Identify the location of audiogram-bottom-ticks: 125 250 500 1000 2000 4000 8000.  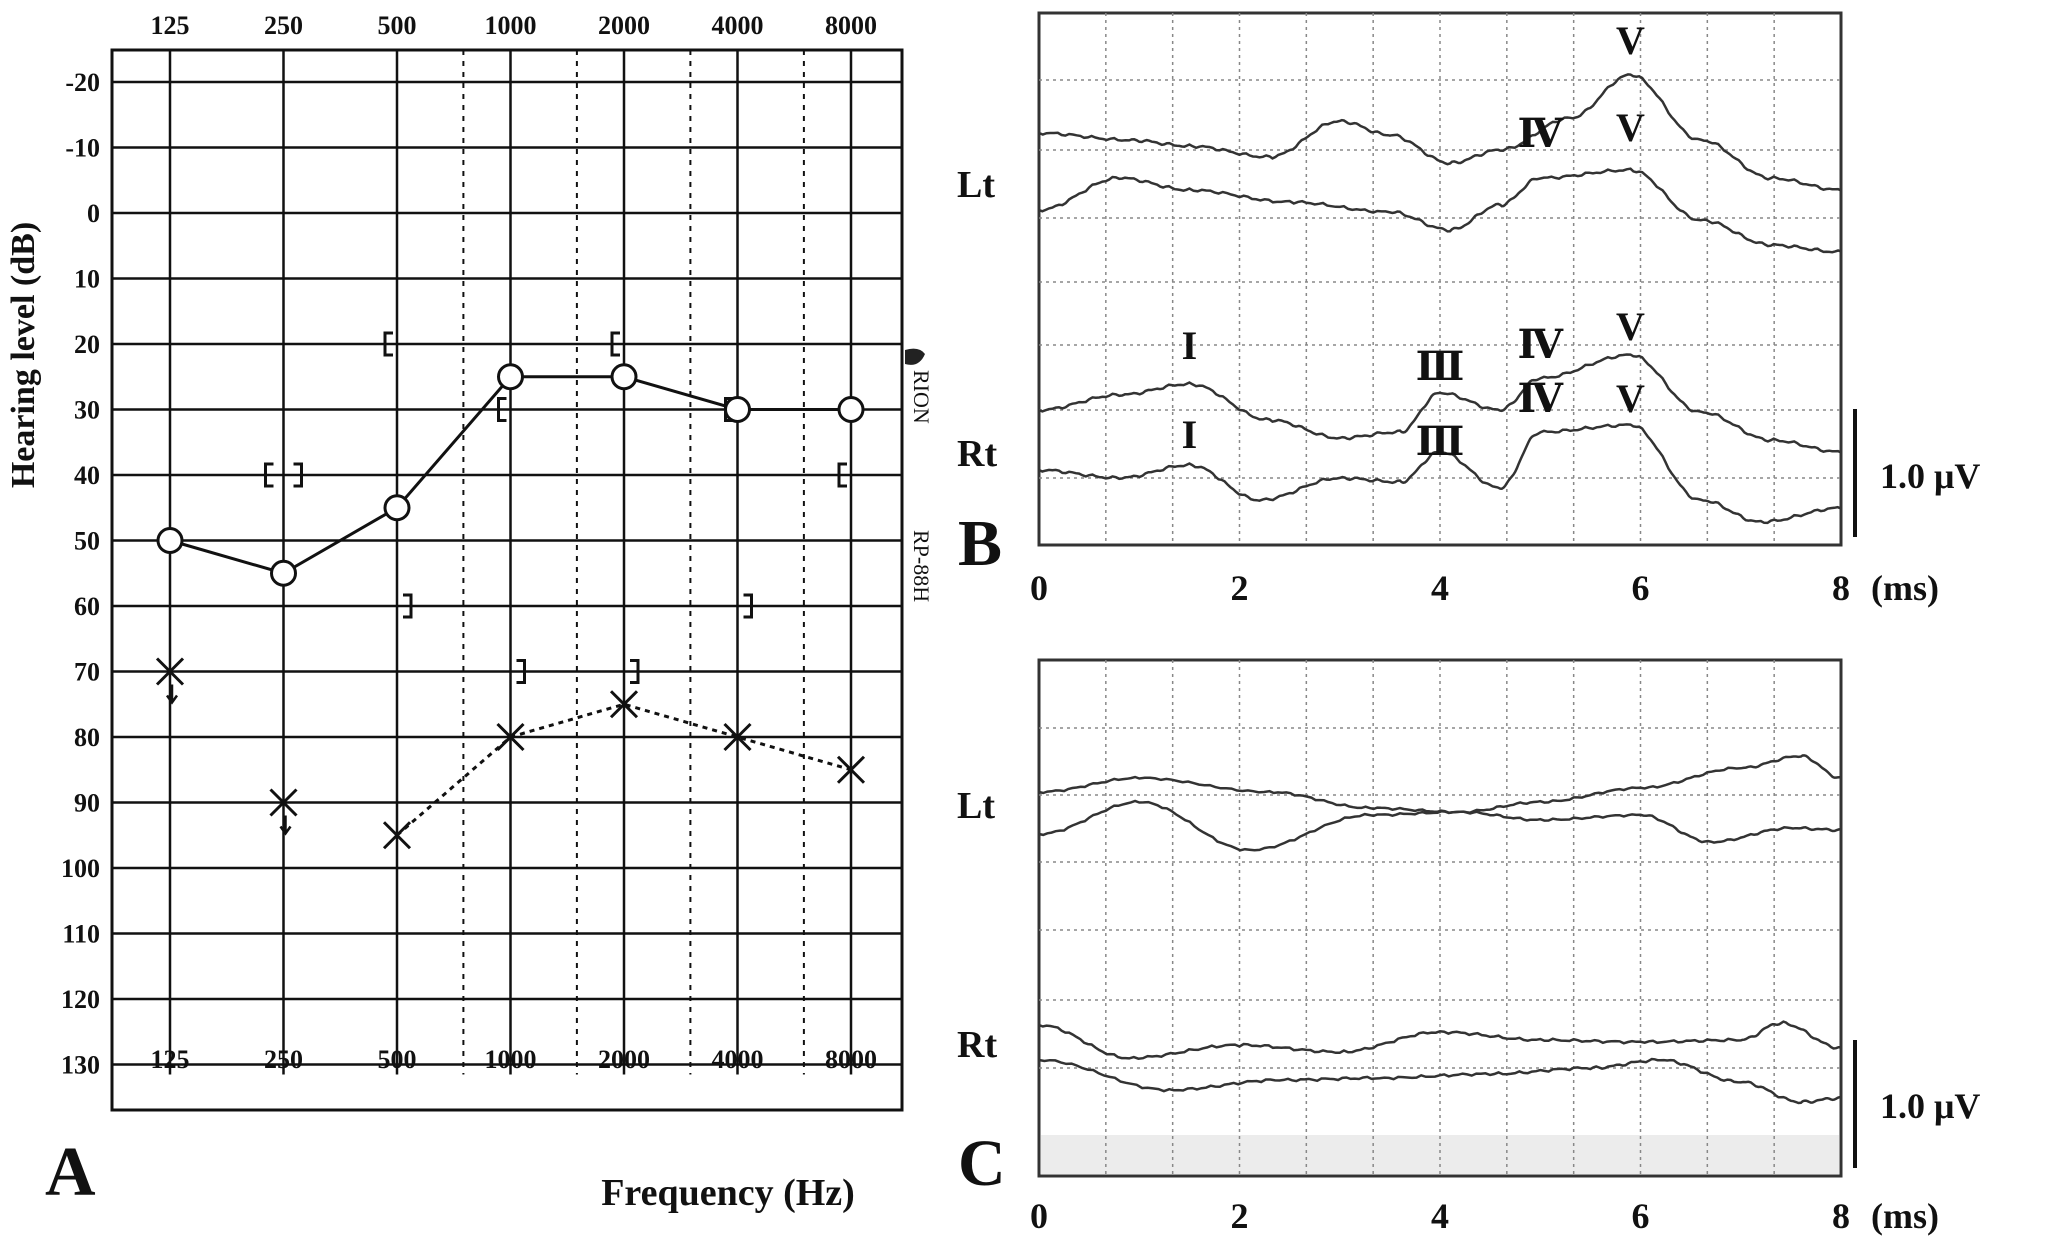
(514, 1059).